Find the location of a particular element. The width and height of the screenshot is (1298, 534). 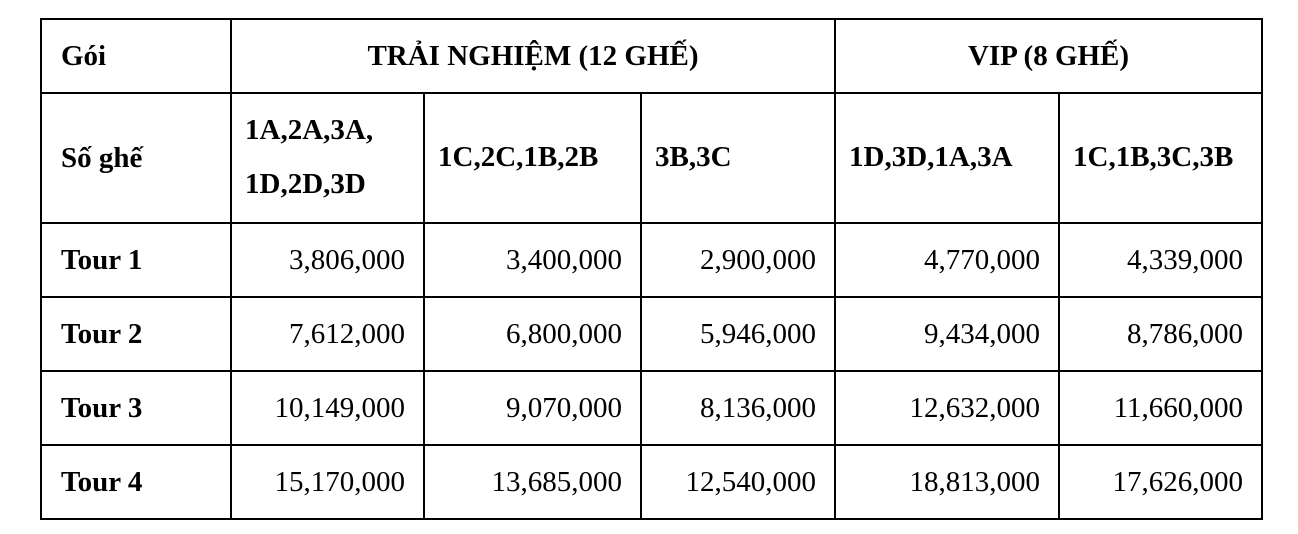

price-cell: 12,540,000 is located at coordinates (738, 482).